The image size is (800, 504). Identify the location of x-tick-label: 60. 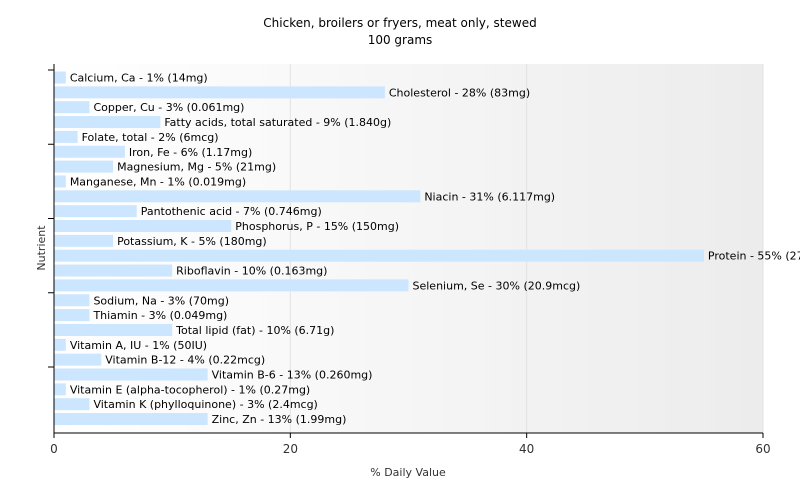
(762, 449).